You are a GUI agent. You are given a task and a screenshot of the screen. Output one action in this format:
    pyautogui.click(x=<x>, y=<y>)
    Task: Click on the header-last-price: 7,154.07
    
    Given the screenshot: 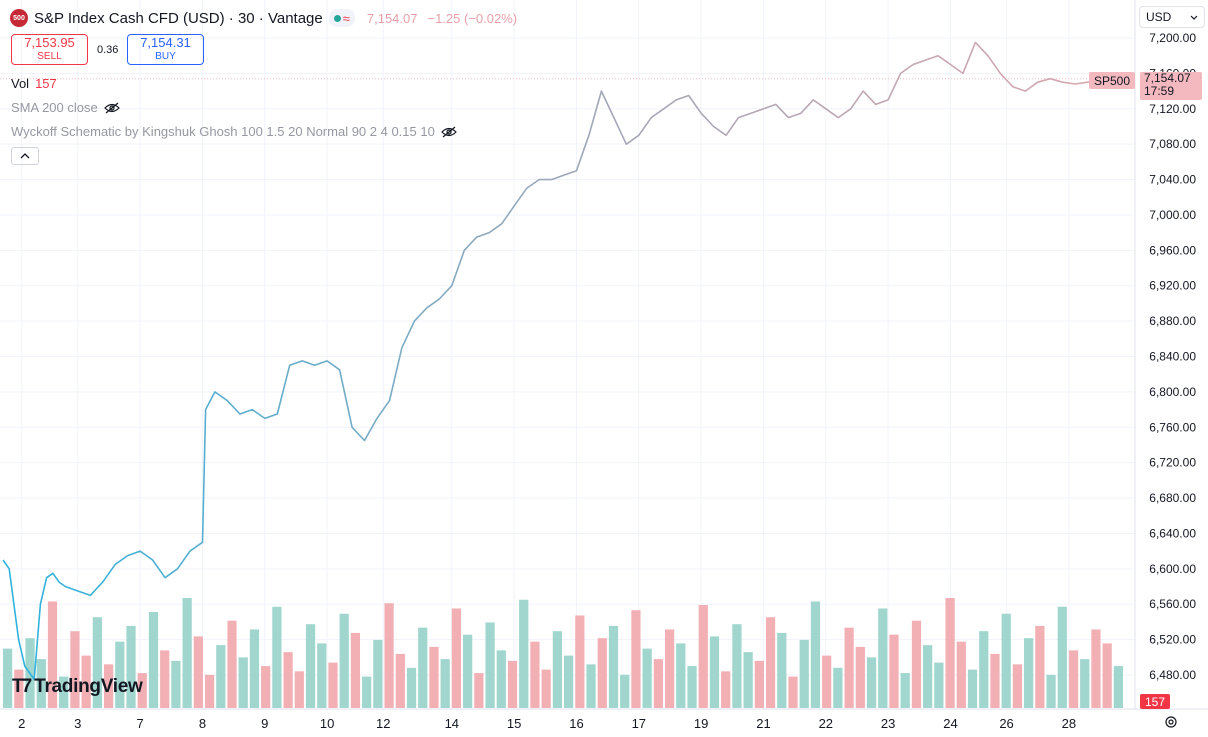 What is the action you would take?
    pyautogui.click(x=392, y=18)
    